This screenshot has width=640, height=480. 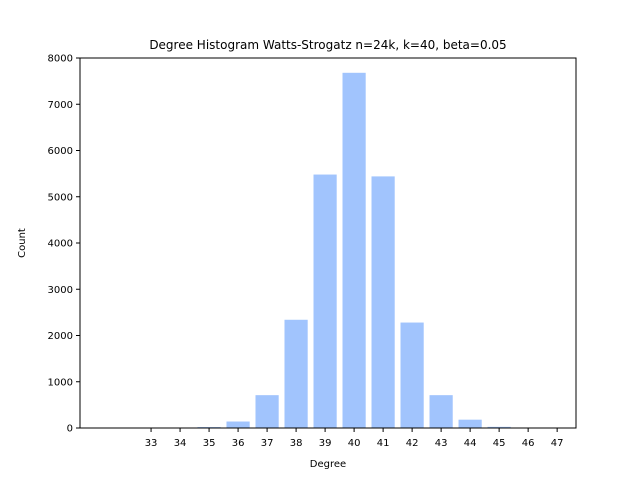 What do you see at coordinates (60, 244) in the screenshot?
I see `y-tick-label: 4000` at bounding box center [60, 244].